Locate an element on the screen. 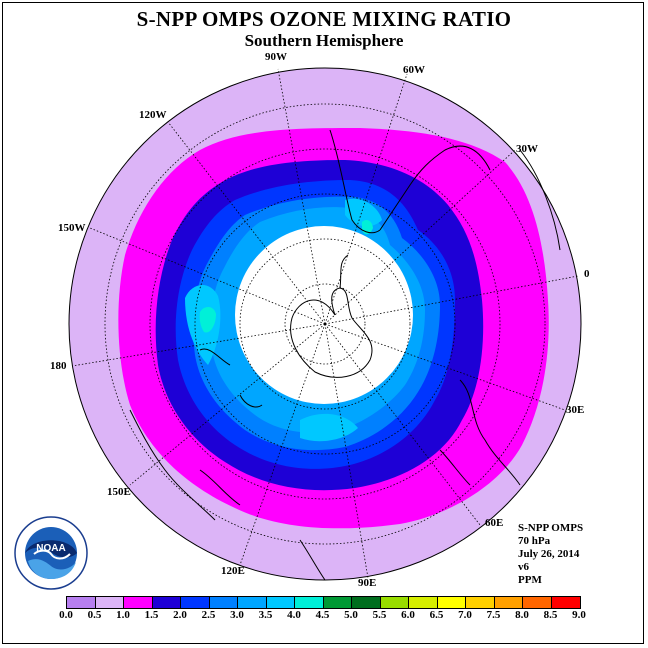 Image resolution: width=648 pixels, height=648 pixels. lon-label-180: 180 is located at coordinates (58, 366).